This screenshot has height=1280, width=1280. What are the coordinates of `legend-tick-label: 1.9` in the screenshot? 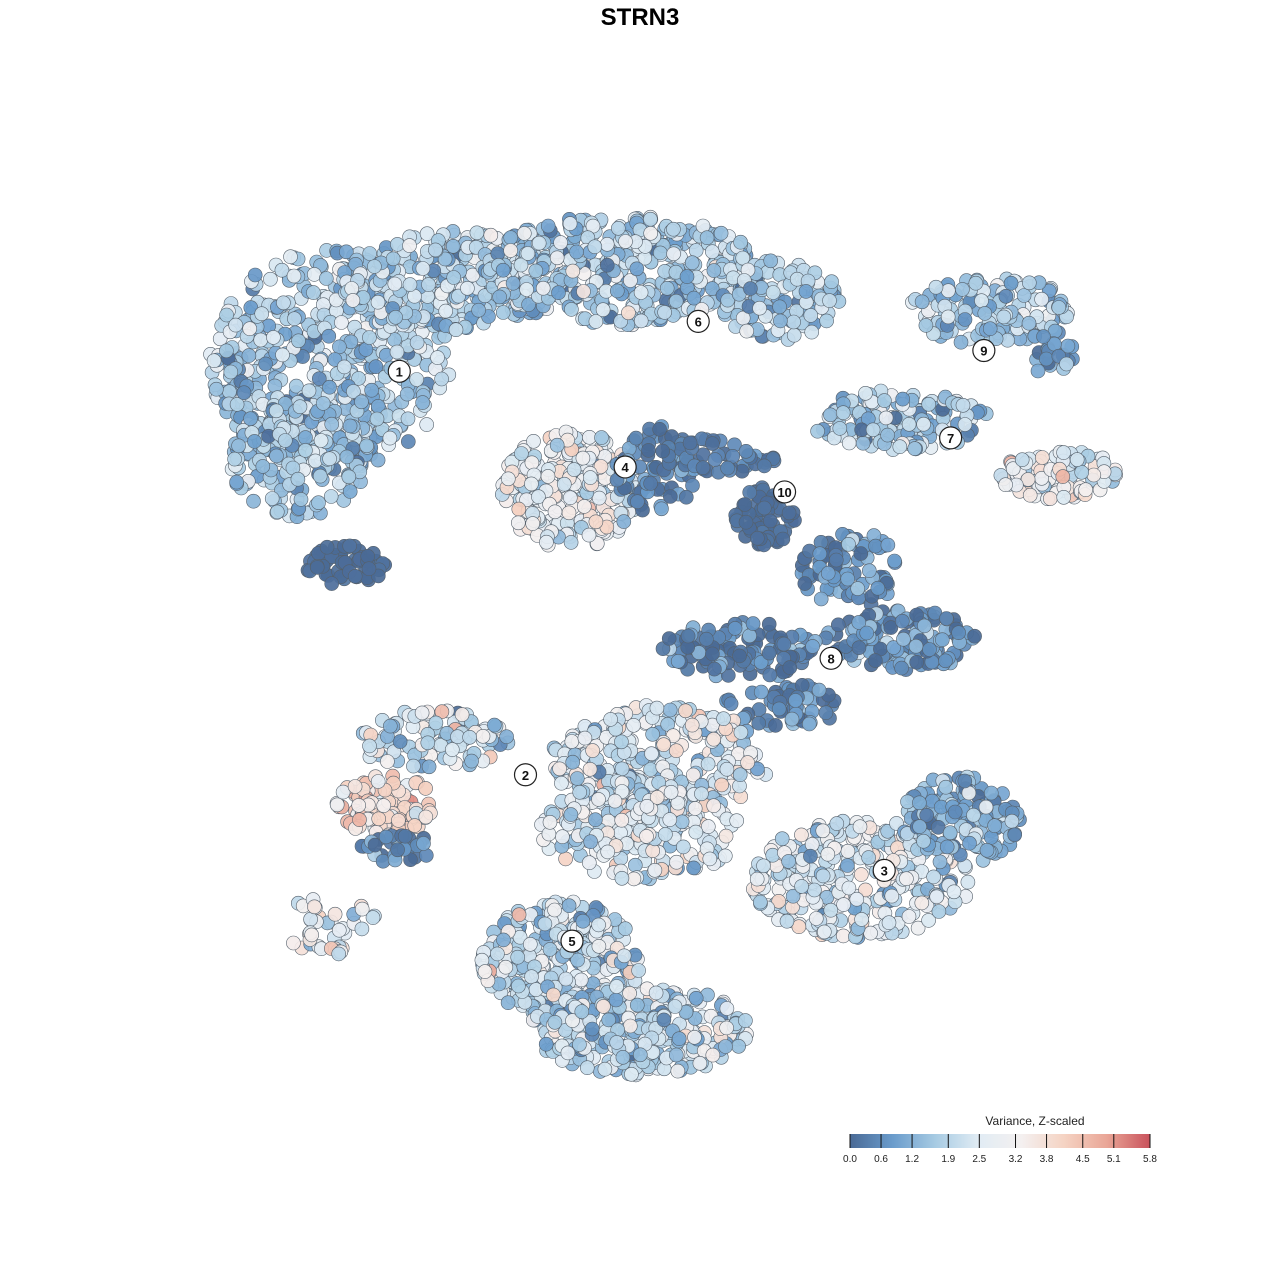 It's located at (948, 1159).